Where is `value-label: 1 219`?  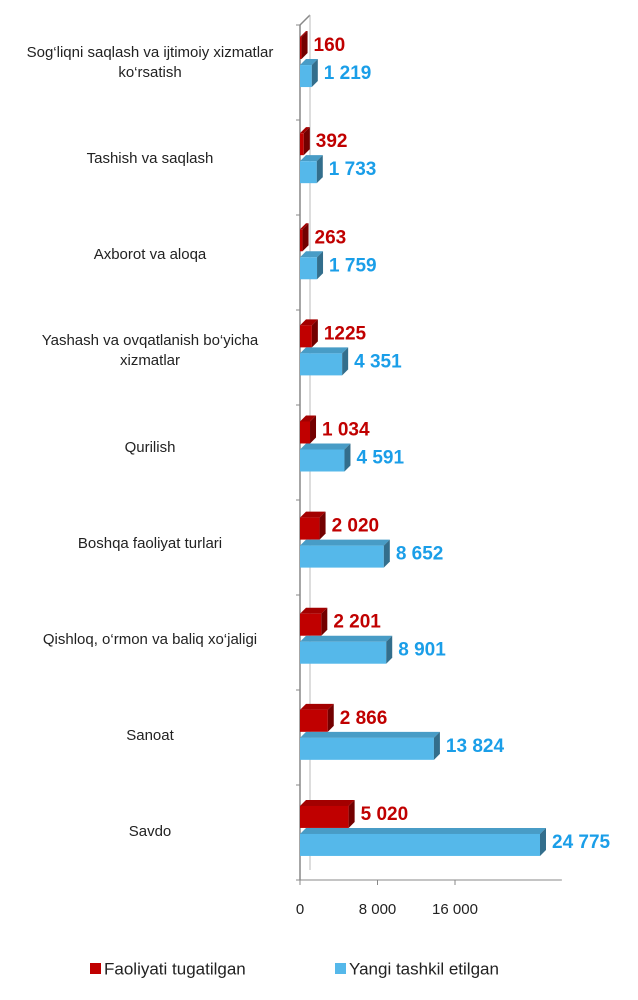 value-label: 1 219 is located at coordinates (348, 73).